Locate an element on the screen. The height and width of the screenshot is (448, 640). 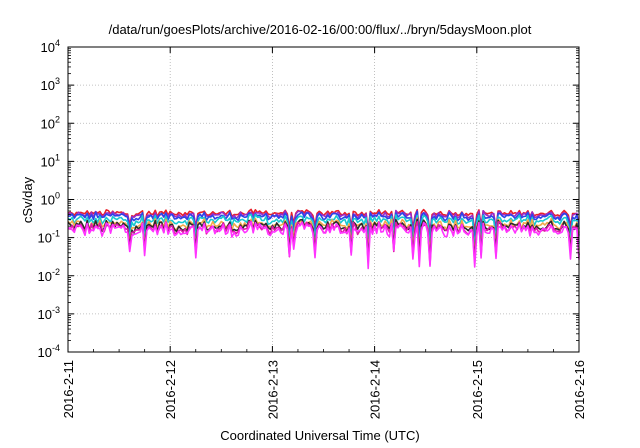
y-tick-label: 10⁻¹ is located at coordinates (49, 237).